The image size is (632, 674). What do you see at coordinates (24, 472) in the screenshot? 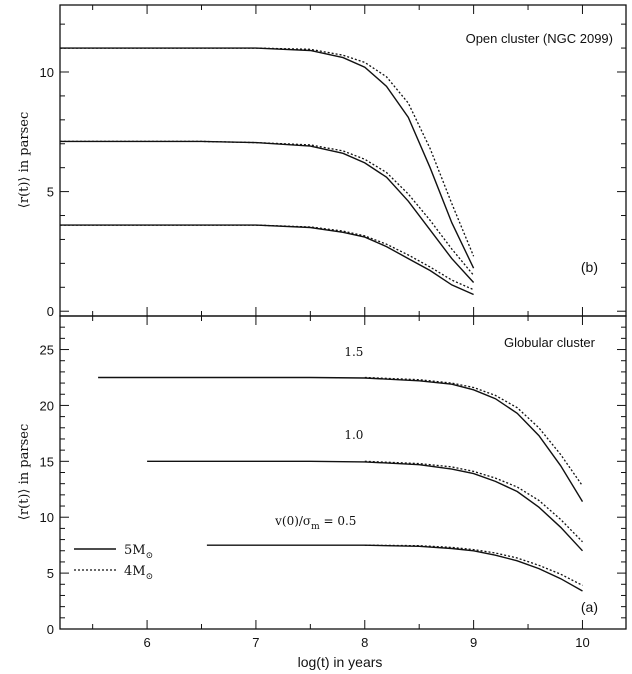
I see `panel-a-y-axis-label: ⟨r(t)⟩ in parsec` at bounding box center [24, 472].